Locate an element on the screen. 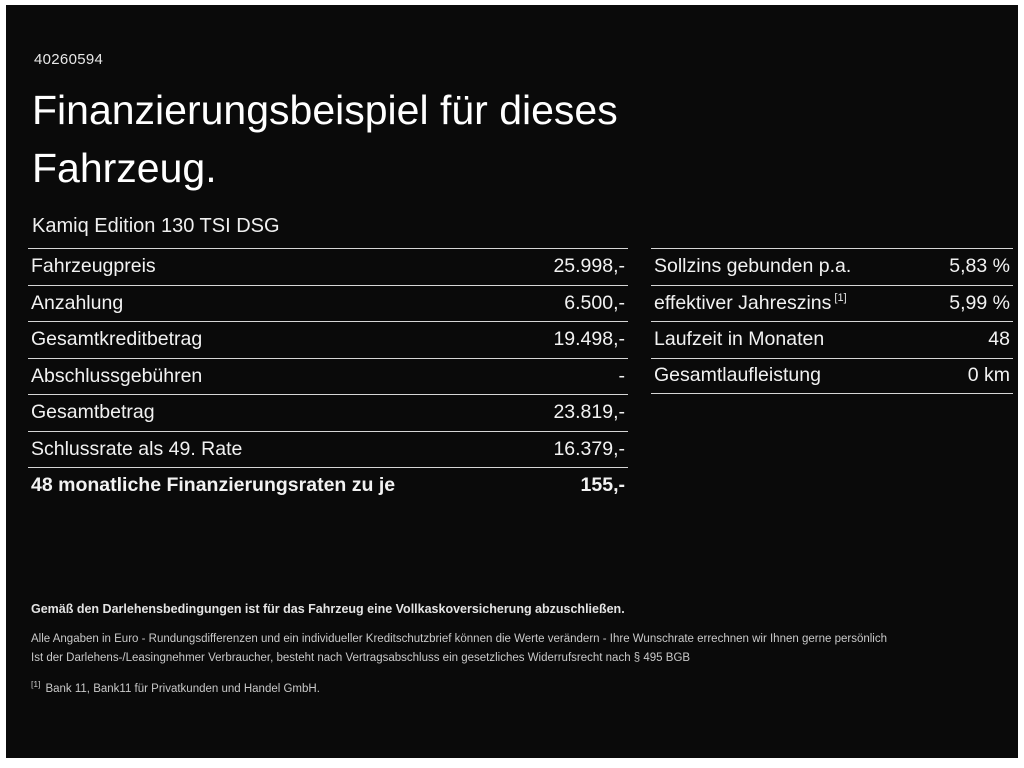 The width and height of the screenshot is (1024, 768). row-label: Fahrzeugpreis is located at coordinates (93, 266).